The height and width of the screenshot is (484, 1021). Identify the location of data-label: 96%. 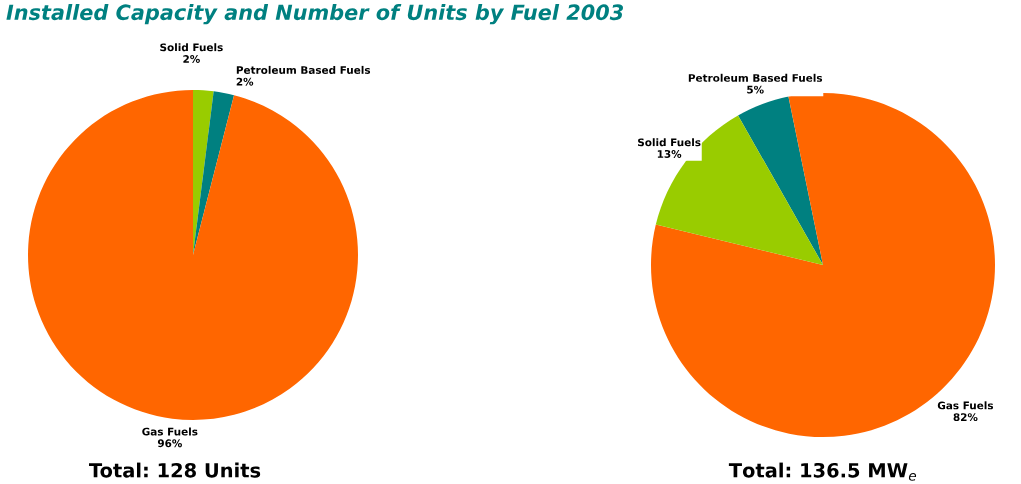
(169, 443).